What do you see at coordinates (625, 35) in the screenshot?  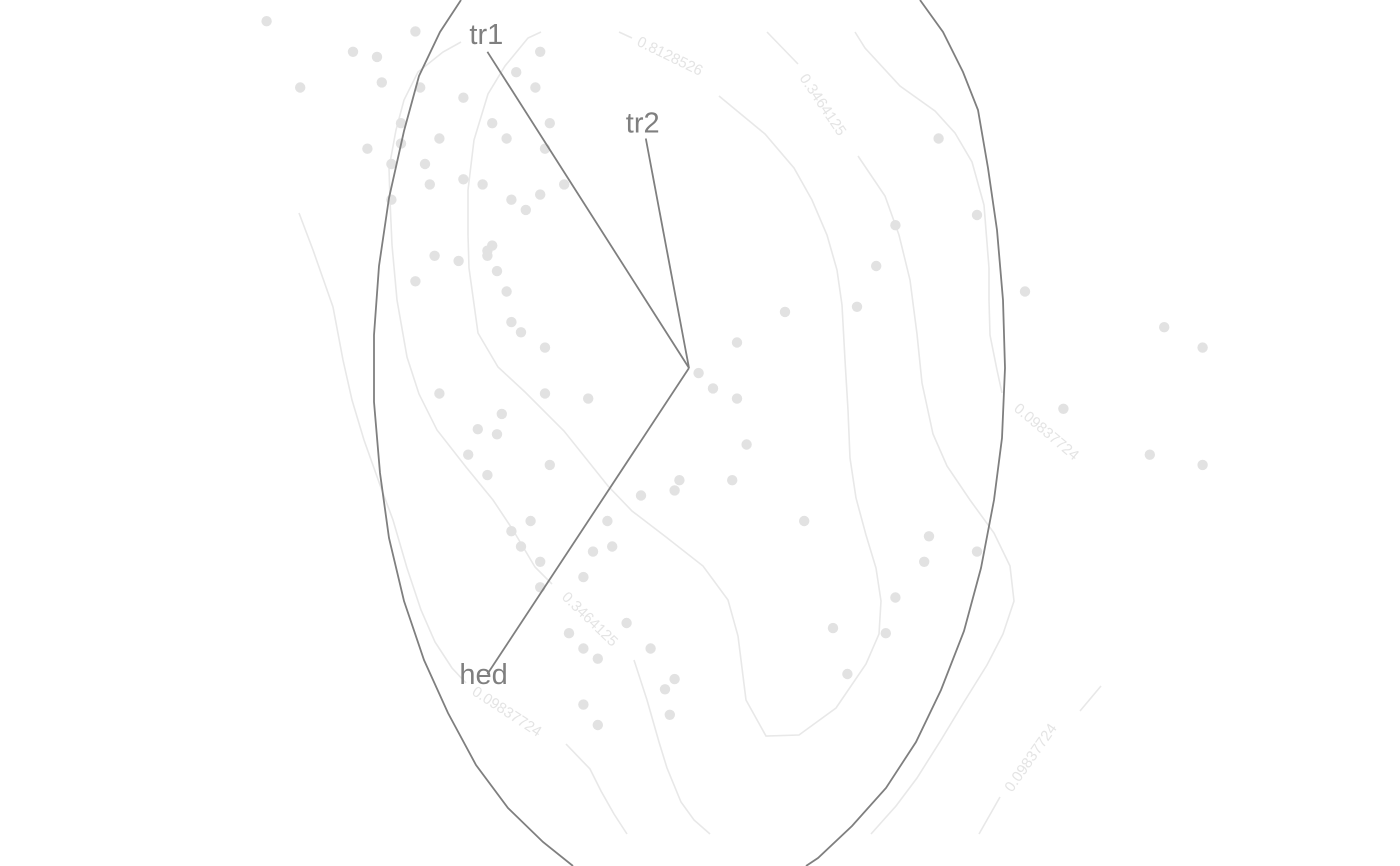 I see `contour-line-0.8128526-top` at bounding box center [625, 35].